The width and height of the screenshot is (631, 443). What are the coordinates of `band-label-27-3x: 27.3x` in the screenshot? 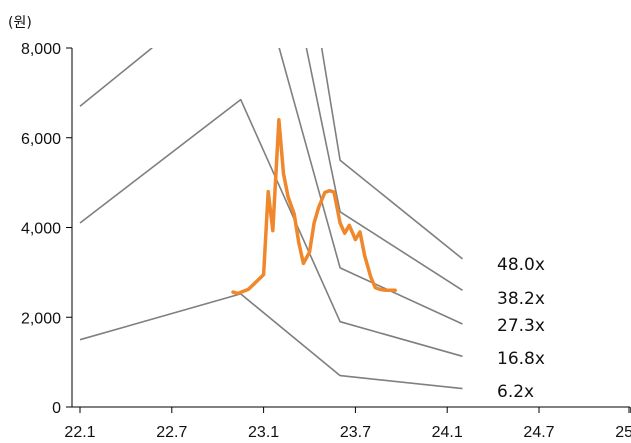 It's located at (521, 326).